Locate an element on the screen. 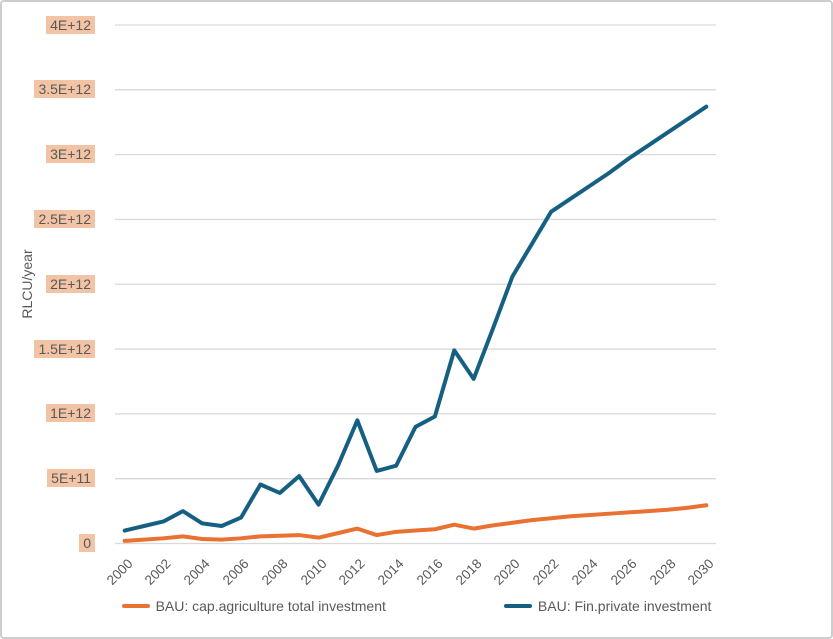 The height and width of the screenshot is (639, 833). y-axis-tick-label: 1E+12 is located at coordinates (70, 413).